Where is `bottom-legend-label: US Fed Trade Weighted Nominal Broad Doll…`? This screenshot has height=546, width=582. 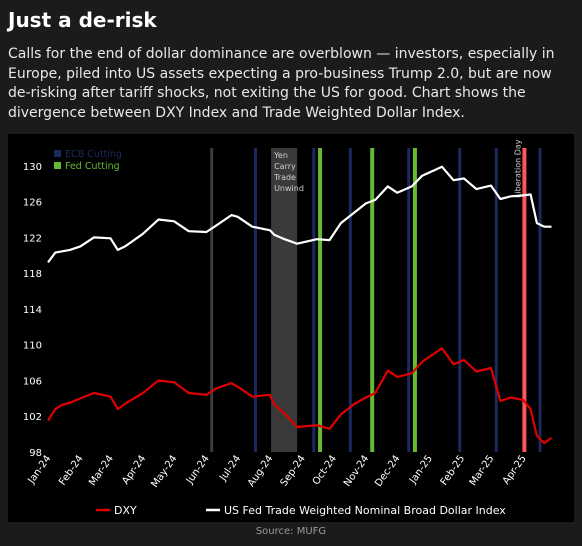
bottom-legend-label: US Fed Trade Weighted Nominal Broad Doll… is located at coordinates (365, 510).